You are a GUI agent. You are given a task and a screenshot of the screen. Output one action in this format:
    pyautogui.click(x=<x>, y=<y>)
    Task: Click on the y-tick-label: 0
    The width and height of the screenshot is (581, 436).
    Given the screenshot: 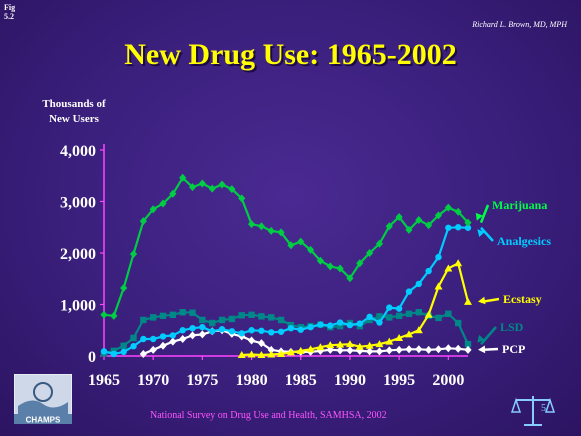 What is the action you would take?
    pyautogui.click(x=92, y=357)
    